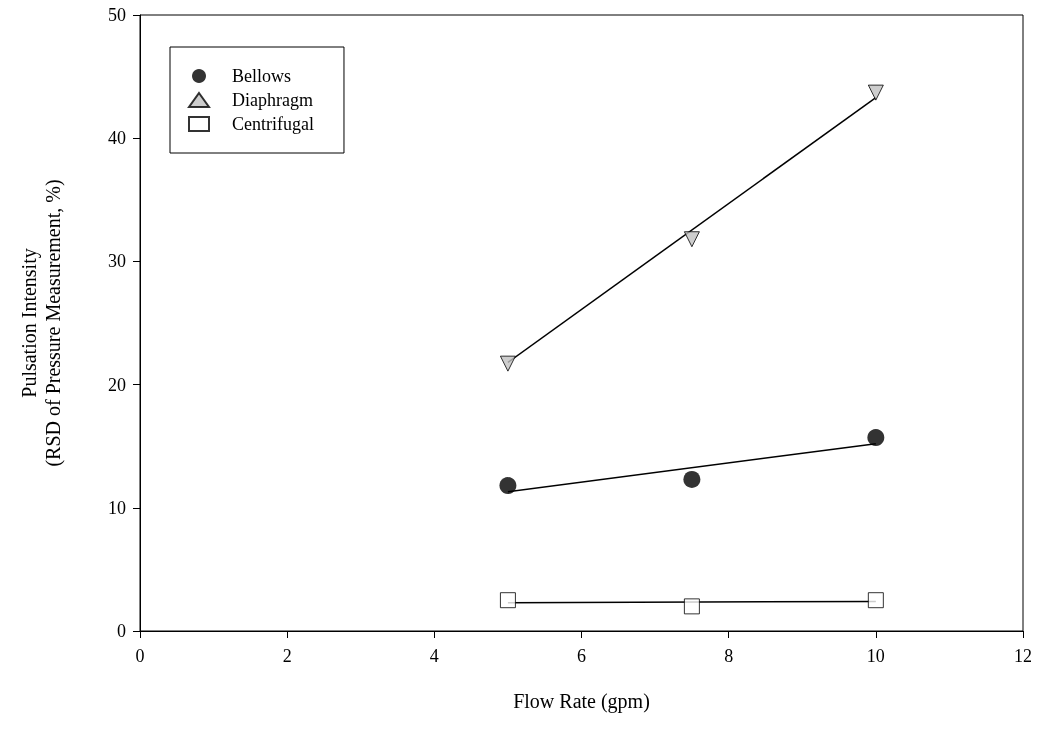 The width and height of the screenshot is (1040, 736). I want to click on x-tick-label: 0, so click(140, 656).